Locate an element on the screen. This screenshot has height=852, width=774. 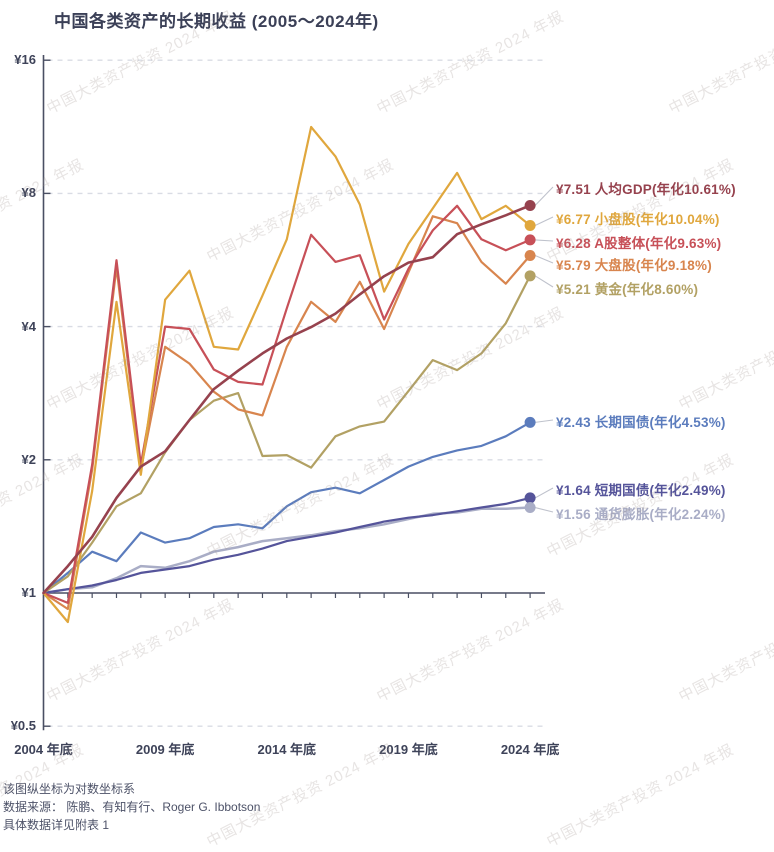
series-label-long_bond: ¥2.43 长期国债(年化4.53%) is located at coordinates (641, 422).